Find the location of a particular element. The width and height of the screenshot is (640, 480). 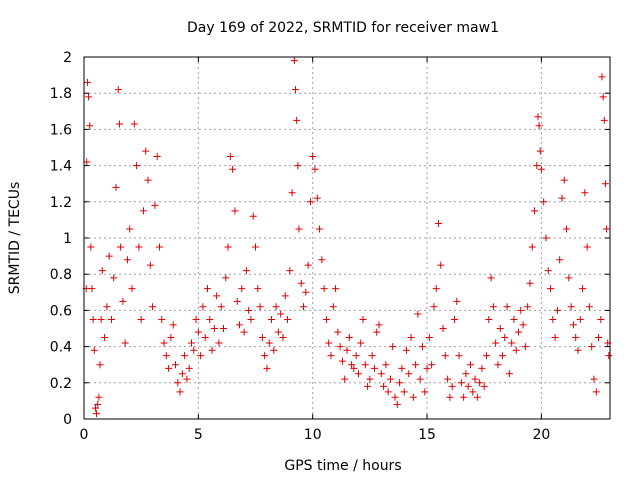

y-axis-label: SRMTID / TECUs is located at coordinates (15, 238).